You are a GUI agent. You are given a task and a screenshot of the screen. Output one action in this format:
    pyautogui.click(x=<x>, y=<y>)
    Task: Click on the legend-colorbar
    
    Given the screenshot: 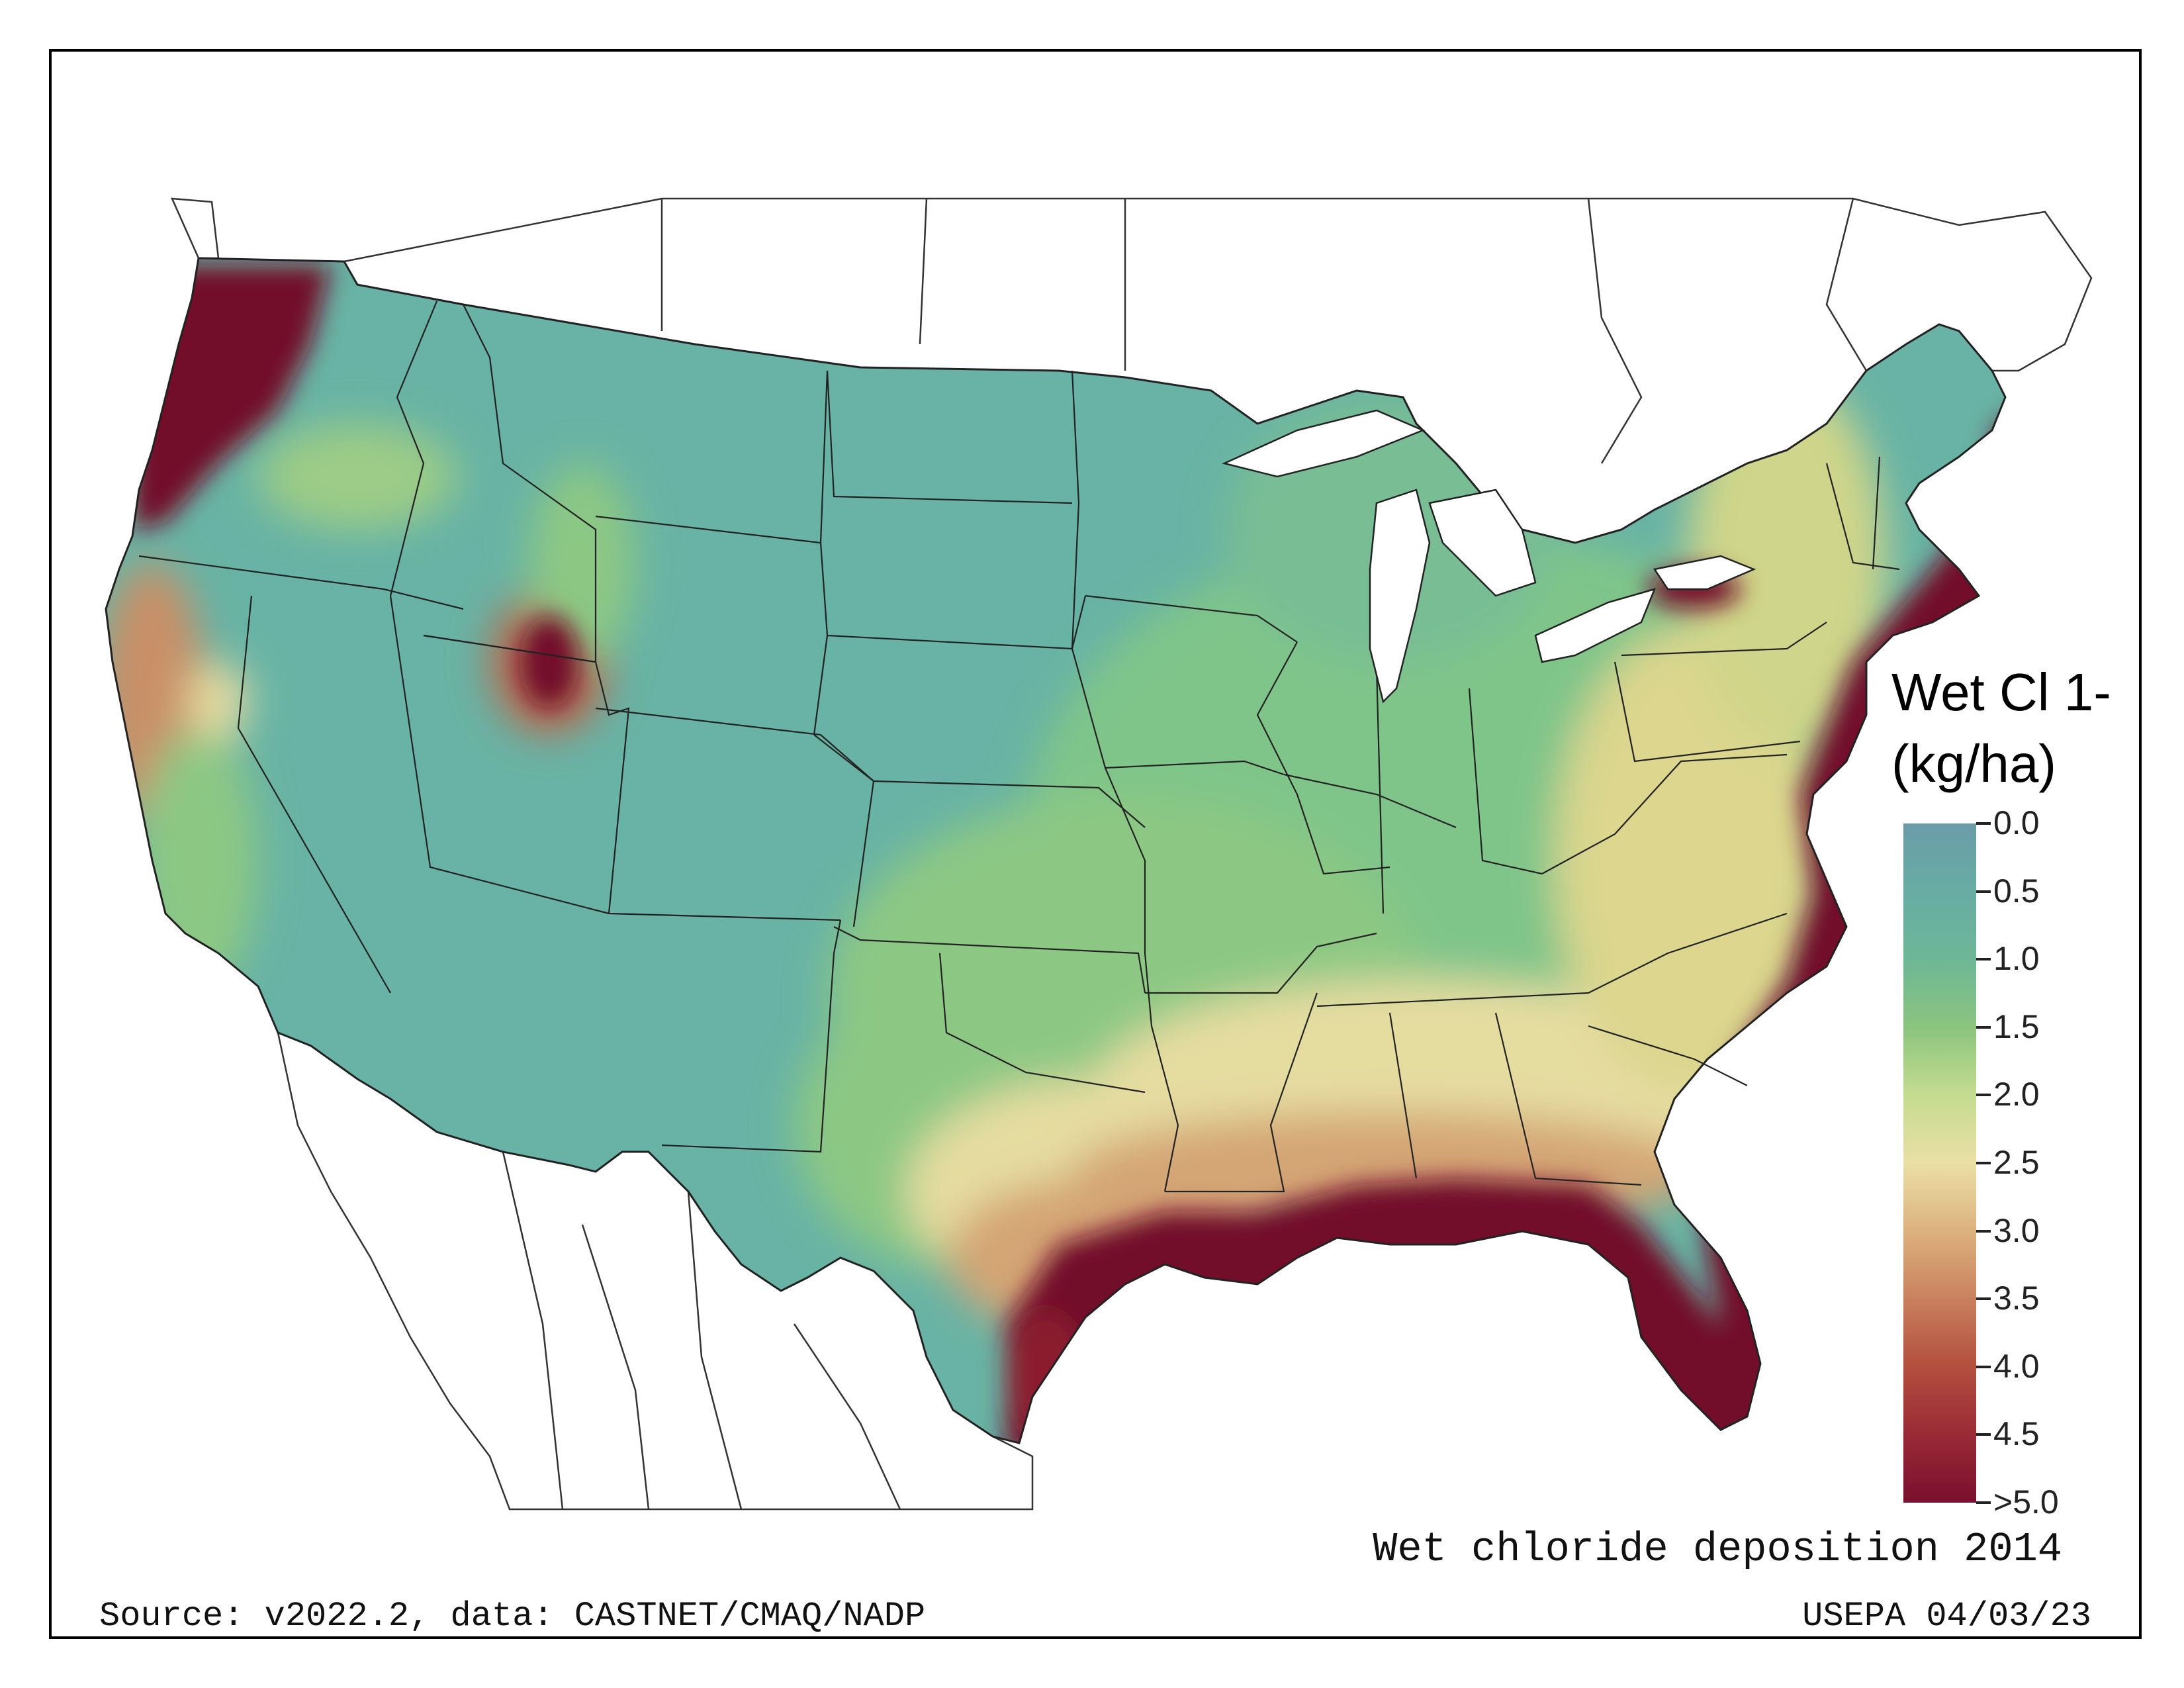 What is the action you would take?
    pyautogui.click(x=1940, y=1163)
    